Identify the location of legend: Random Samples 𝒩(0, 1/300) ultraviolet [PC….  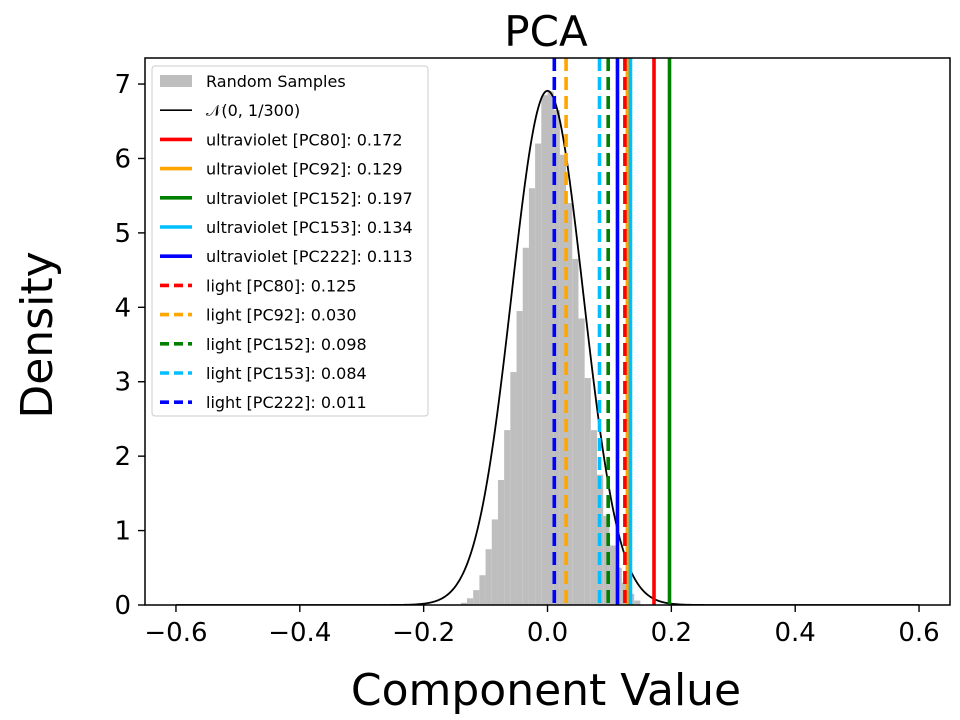
(290, 241).